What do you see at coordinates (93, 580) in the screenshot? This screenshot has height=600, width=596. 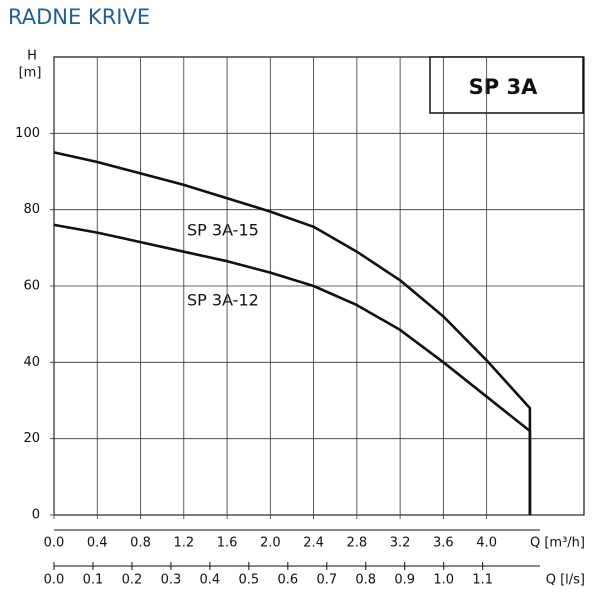 I see `x2-tick-label: 0.1` at bounding box center [93, 580].